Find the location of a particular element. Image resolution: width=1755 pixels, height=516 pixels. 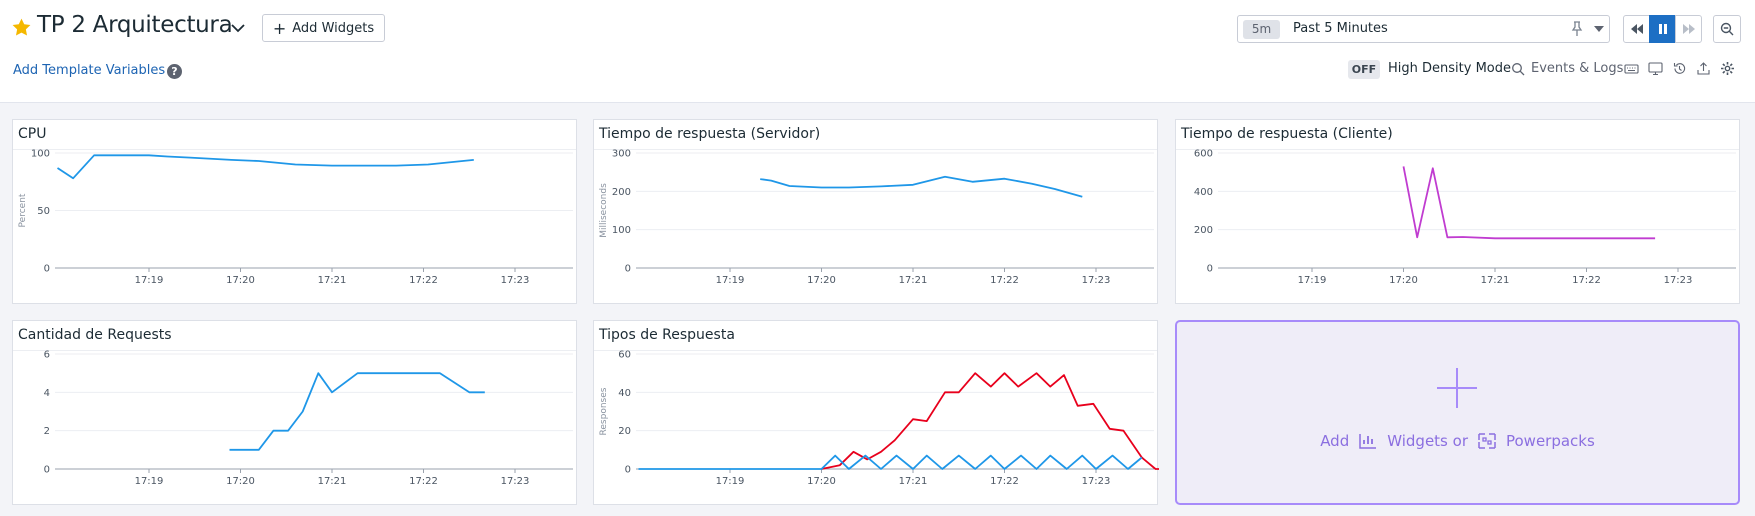

history-icon is located at coordinates (1679, 68).